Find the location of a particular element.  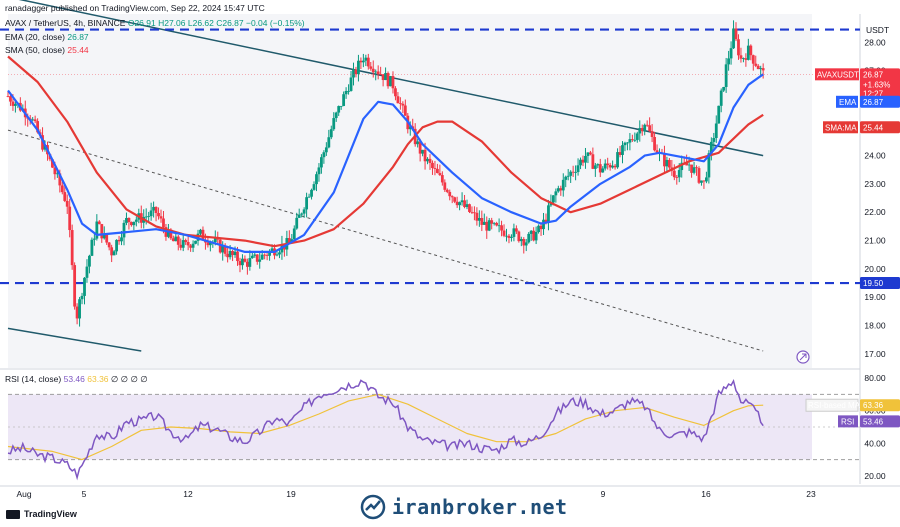

last-price-tag: 26.87+1.63%12:27 is located at coordinates (880, 83).